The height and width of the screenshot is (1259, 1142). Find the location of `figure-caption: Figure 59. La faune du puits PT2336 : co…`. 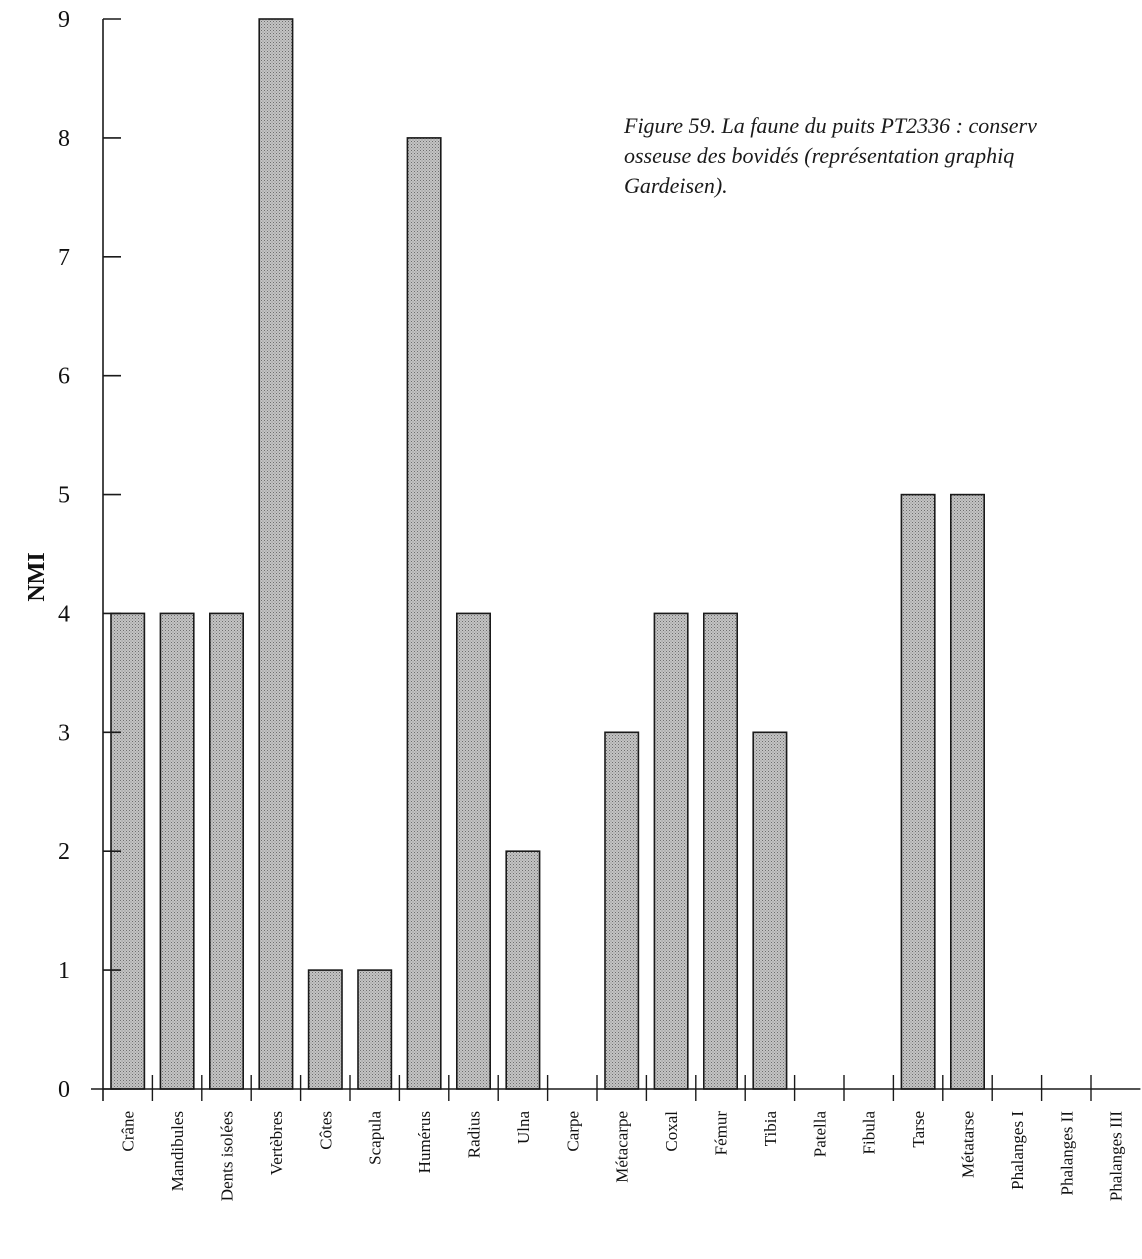

figure-caption: Figure 59. La faune du puits PT2336 : co… is located at coordinates (883, 156).